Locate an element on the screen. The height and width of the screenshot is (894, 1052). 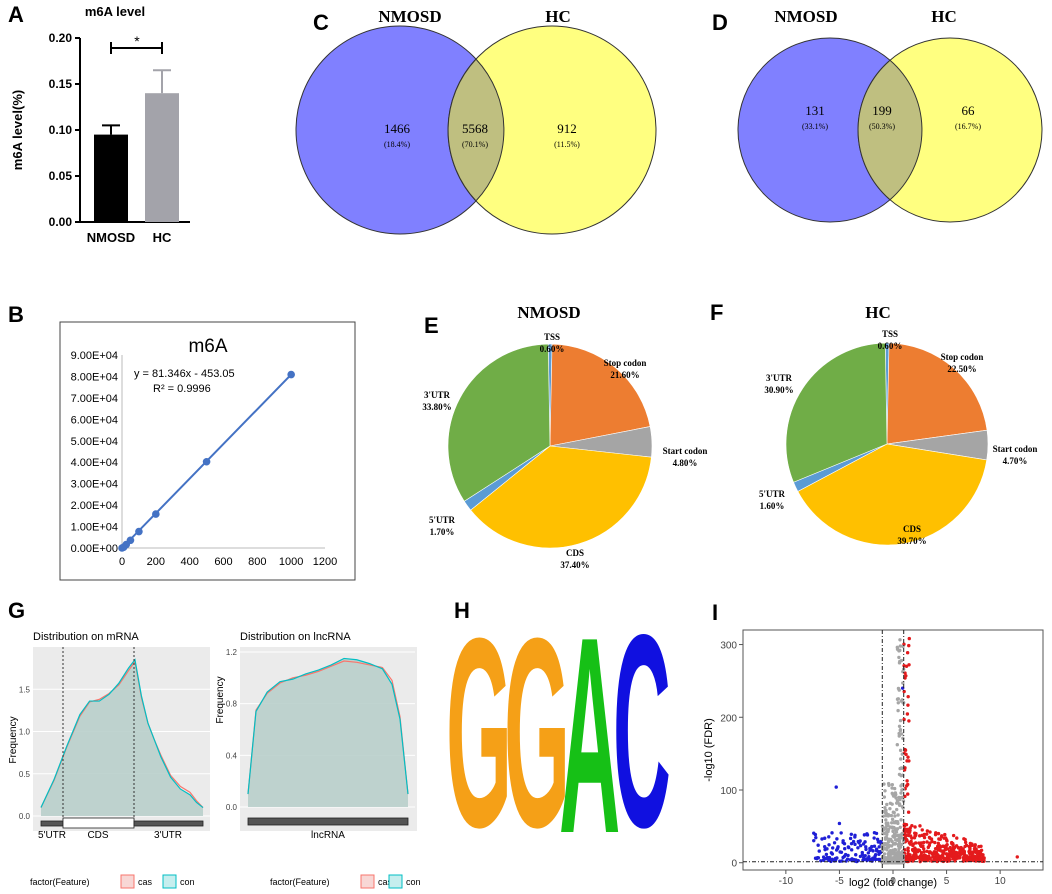
venn-percent-only-nmosd: (33.1%) is located at coordinates (815, 126).